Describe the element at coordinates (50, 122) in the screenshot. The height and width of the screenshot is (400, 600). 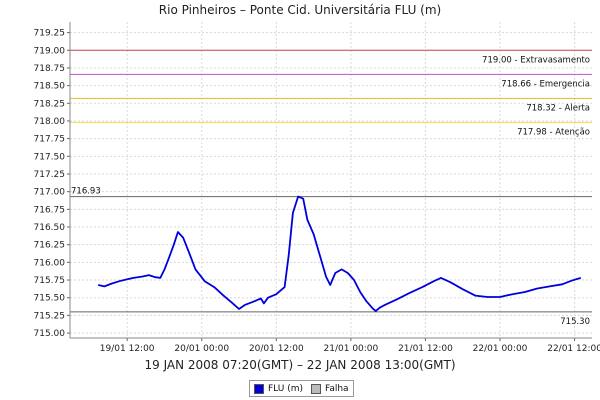
I see `y-tick-label: 718.00` at that location.